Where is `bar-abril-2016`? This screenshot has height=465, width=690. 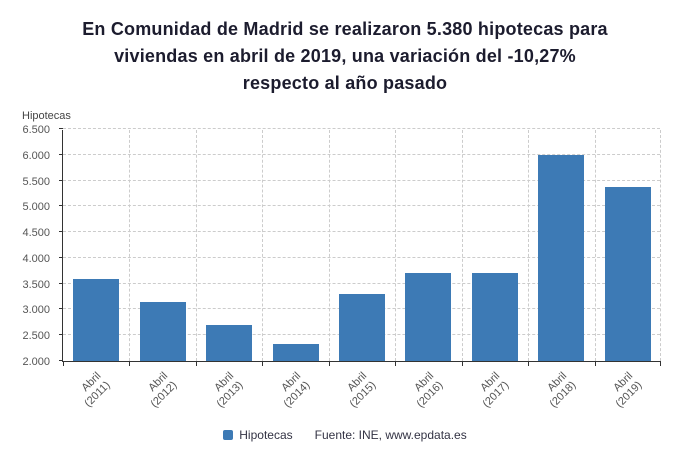 bar-abril-2016 is located at coordinates (428, 317).